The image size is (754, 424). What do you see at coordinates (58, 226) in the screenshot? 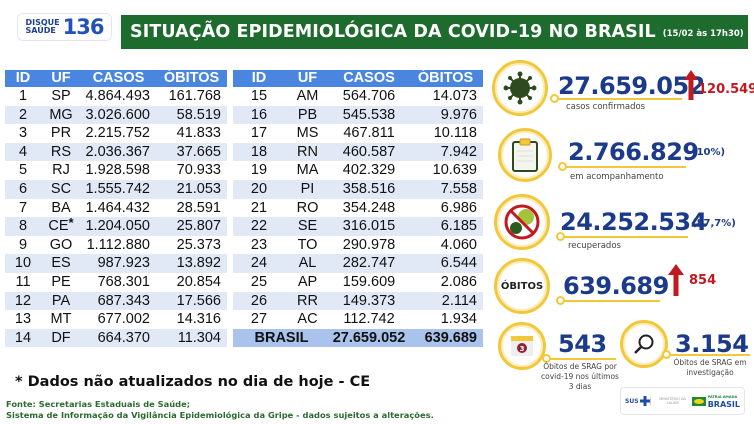
I see `cell-uf-text: CE` at bounding box center [58, 226].